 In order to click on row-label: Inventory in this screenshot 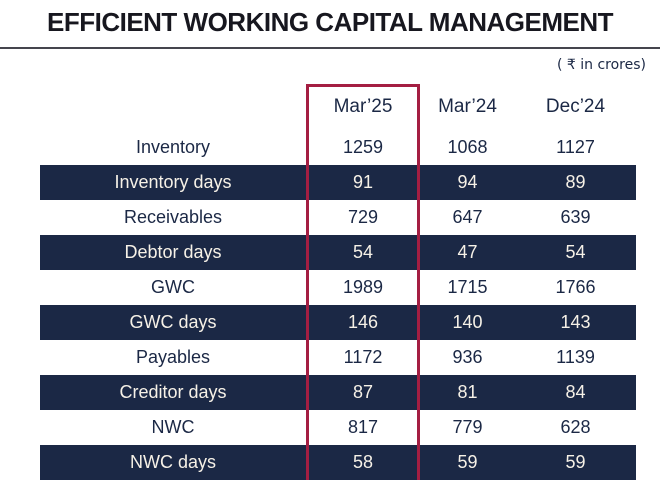, I will do `click(173, 147)`.